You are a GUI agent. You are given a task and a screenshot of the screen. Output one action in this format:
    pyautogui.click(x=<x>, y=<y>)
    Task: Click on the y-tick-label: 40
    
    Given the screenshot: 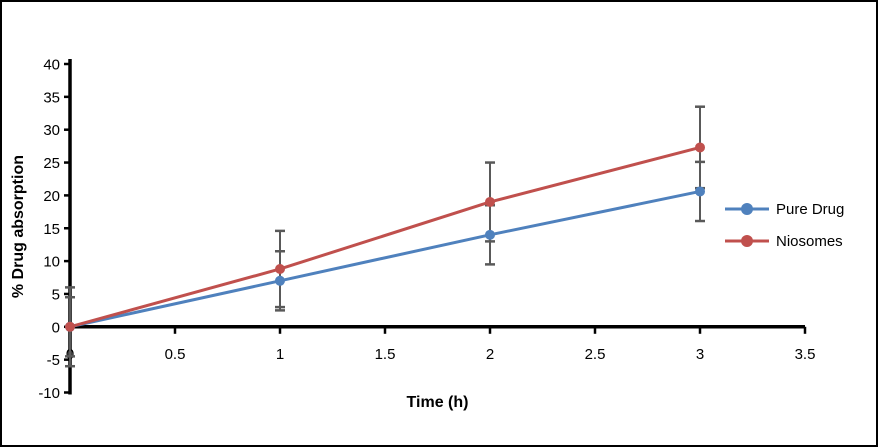 What is the action you would take?
    pyautogui.click(x=51, y=65)
    